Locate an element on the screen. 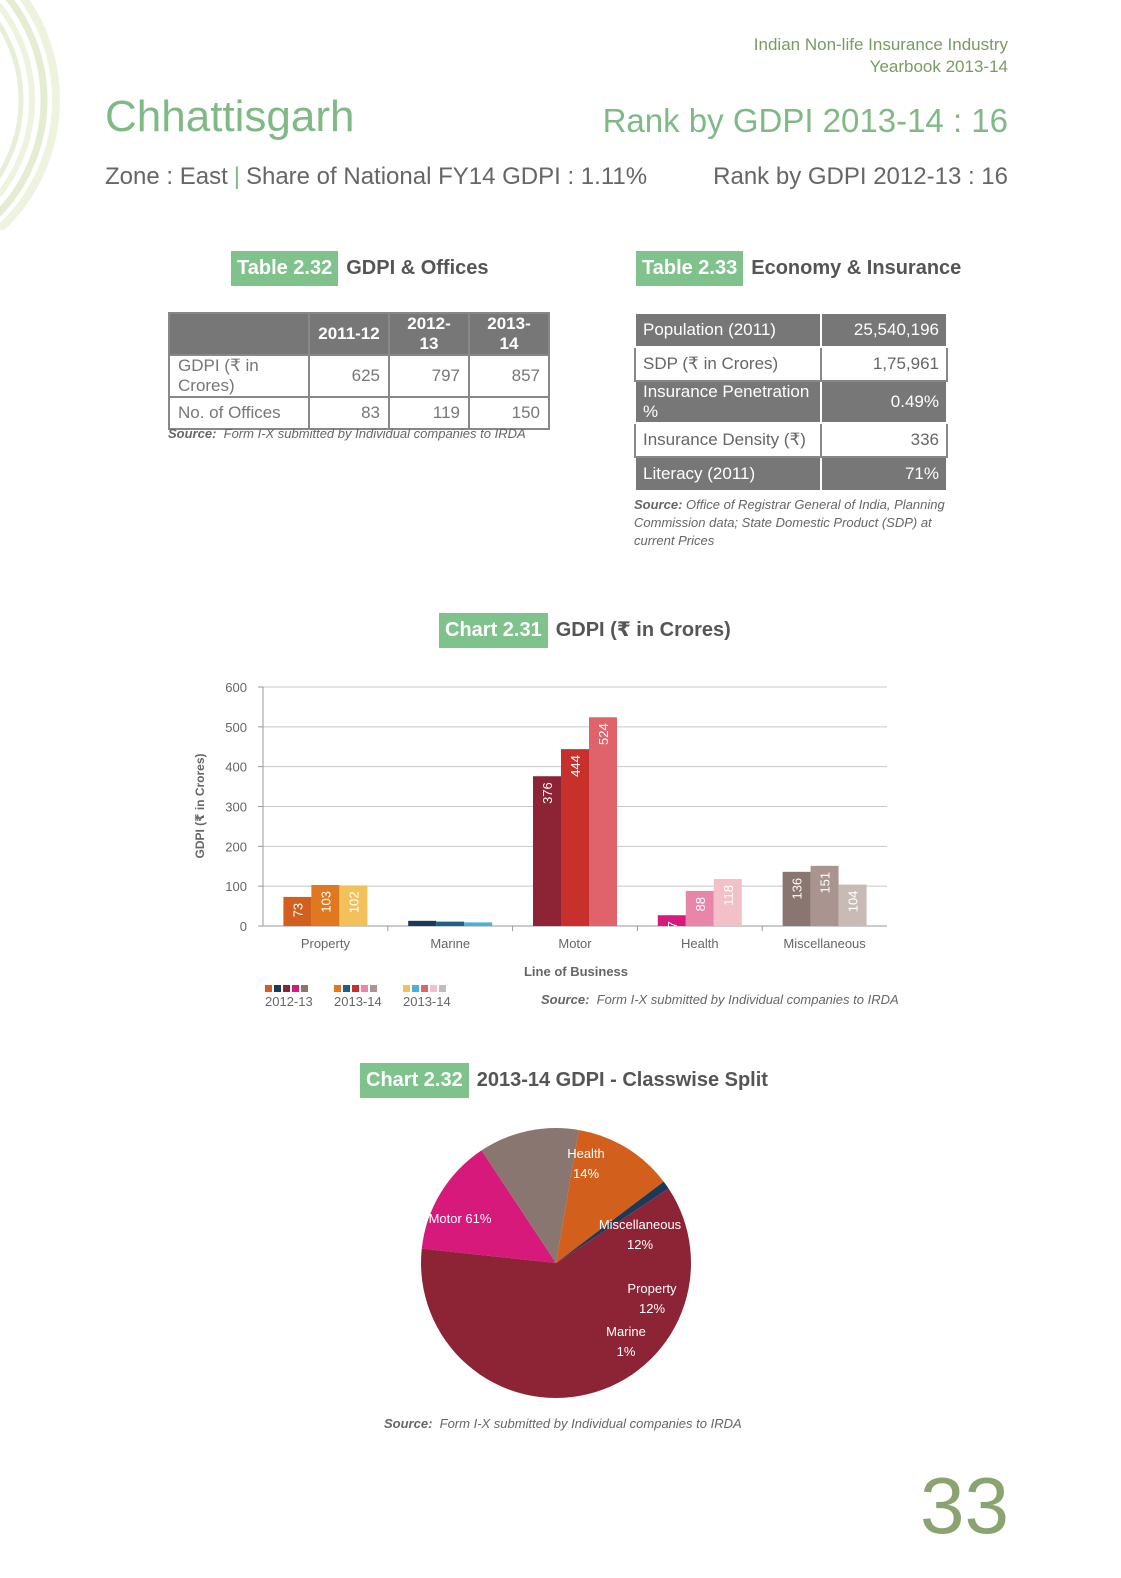 The width and height of the screenshot is (1121, 1578). table-cell: 625 is located at coordinates (349, 376).